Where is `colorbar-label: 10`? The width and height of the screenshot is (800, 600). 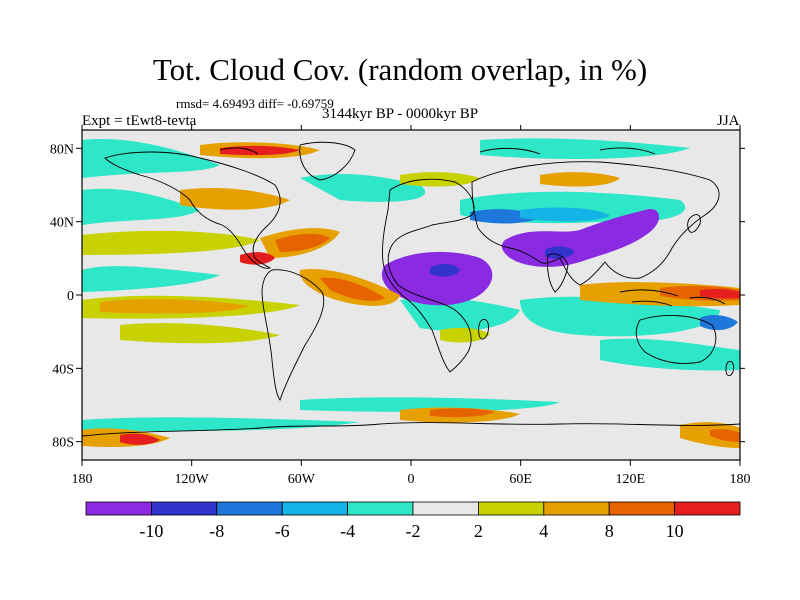 colorbar-label: 10 is located at coordinates (675, 531).